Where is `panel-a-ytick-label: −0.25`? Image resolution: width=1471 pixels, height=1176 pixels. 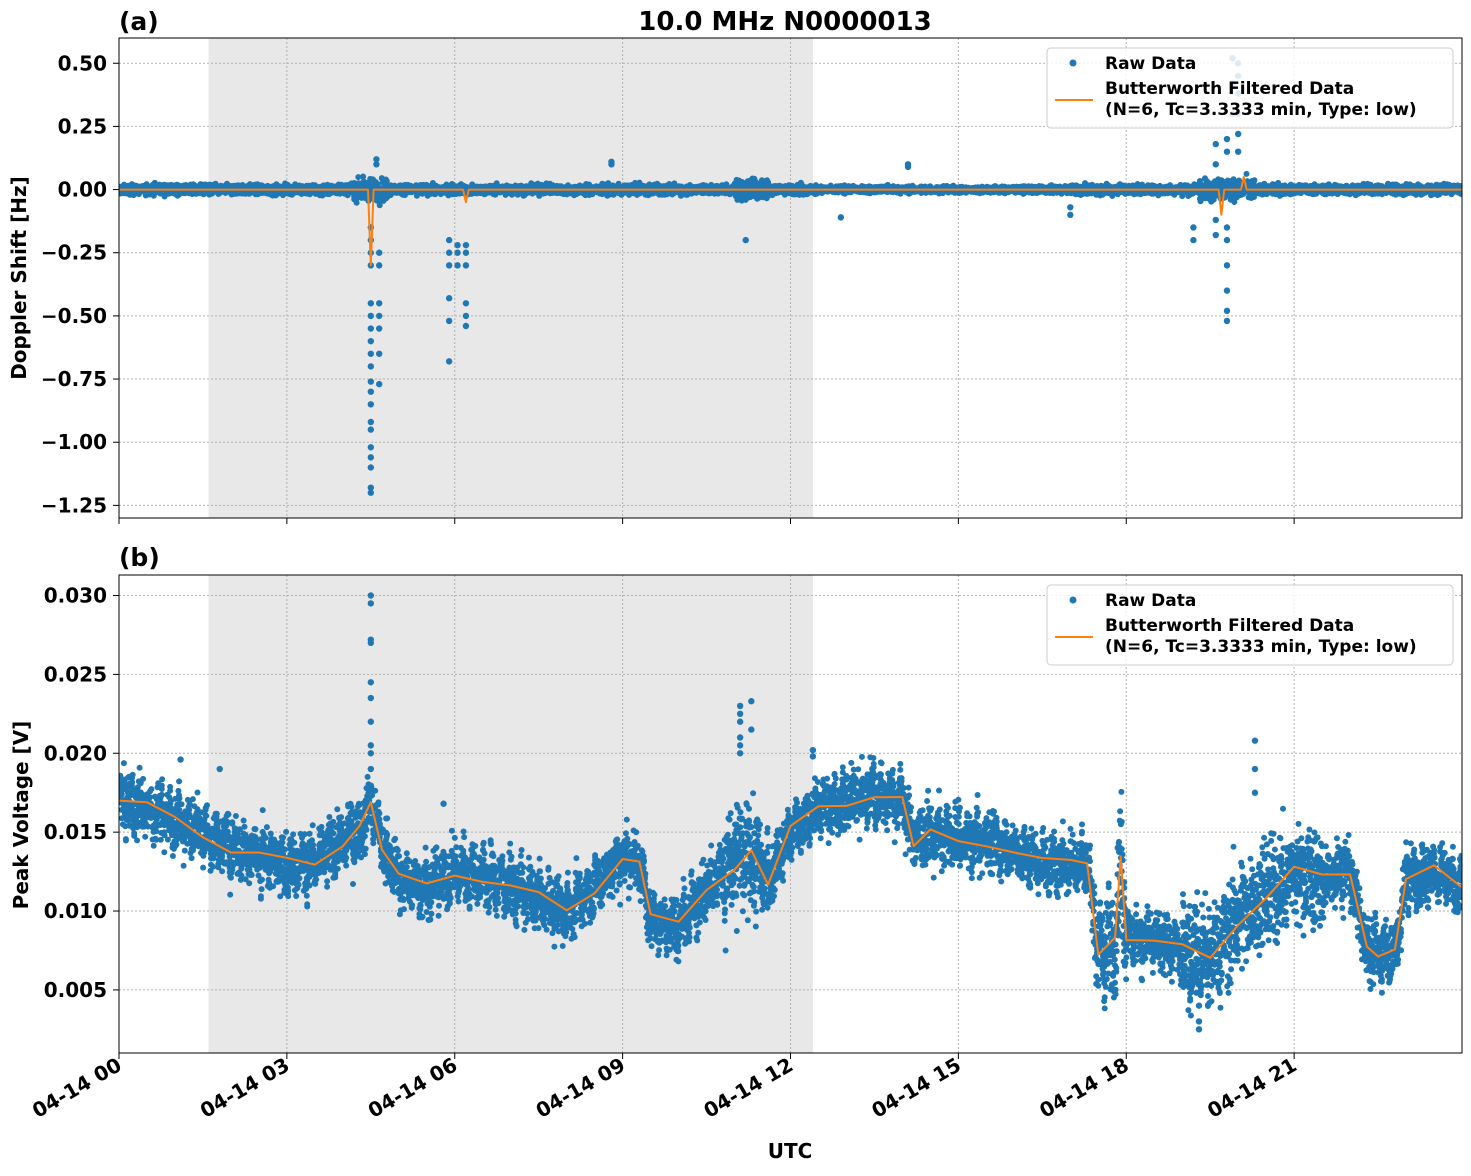
panel-a-ytick-label: −0.25 is located at coordinates (74, 253).